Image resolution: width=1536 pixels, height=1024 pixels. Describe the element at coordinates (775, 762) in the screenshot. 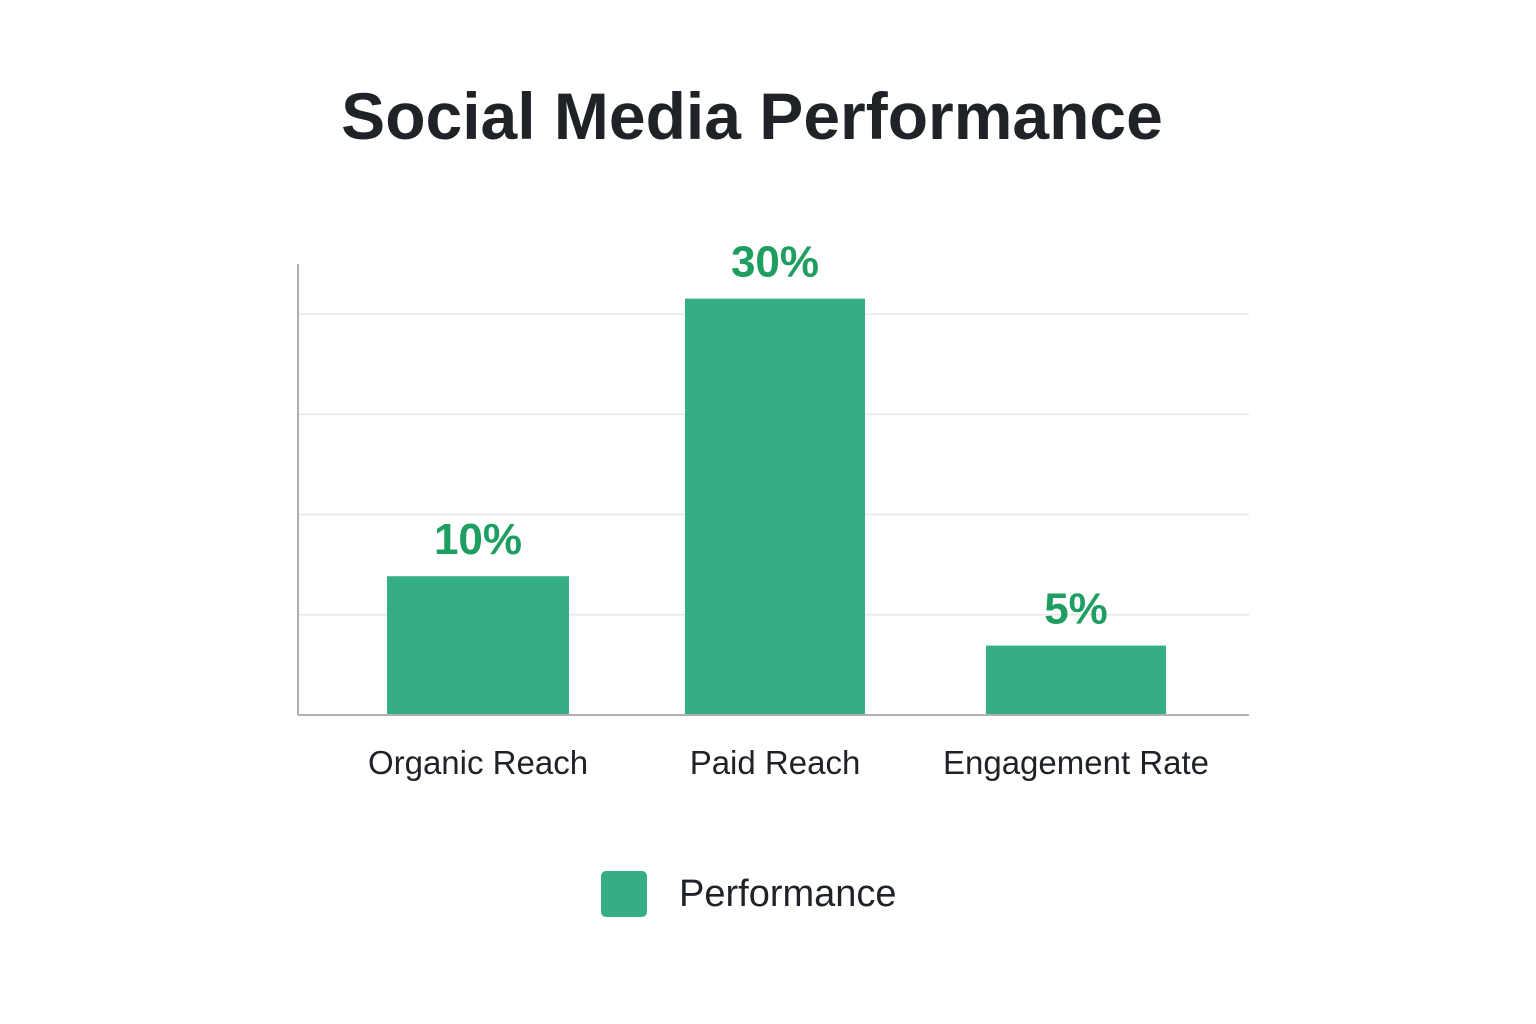

I see `x-tick-label: Paid Reach` at that location.